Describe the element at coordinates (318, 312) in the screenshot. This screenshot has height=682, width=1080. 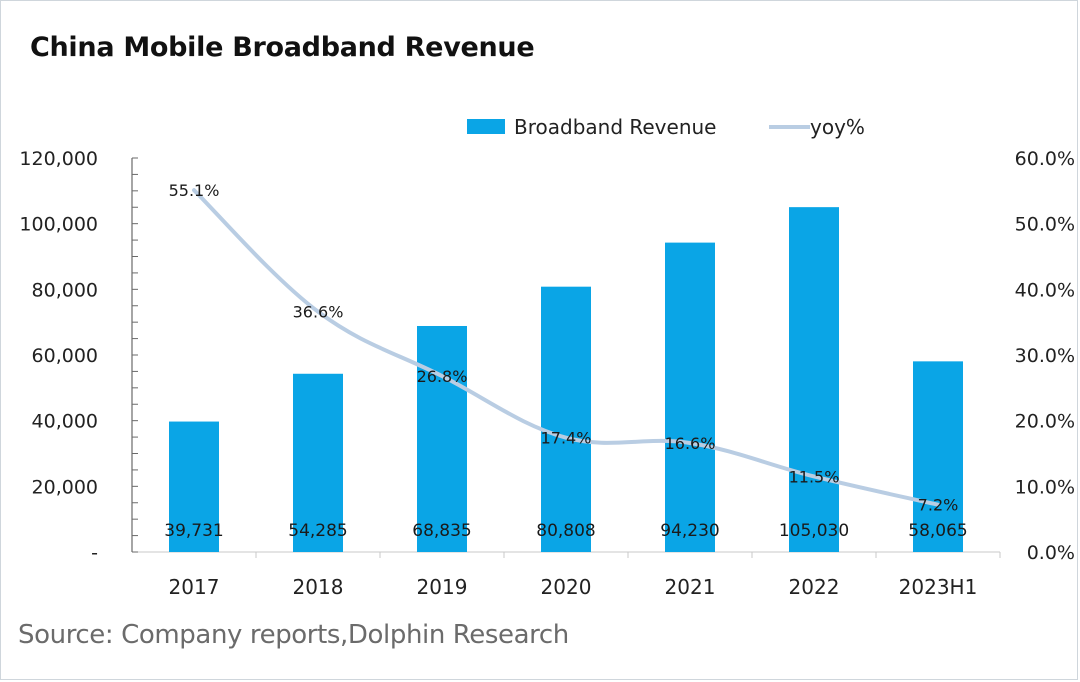
I see `yoy-value-label: 36.6%` at that location.